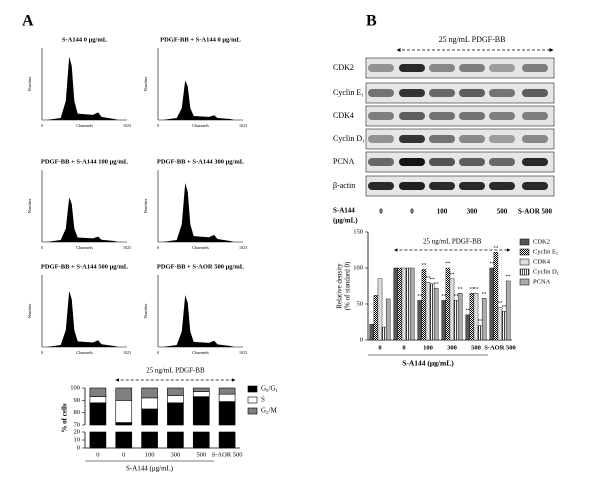  Describe the element at coordinates (442, 212) in the screenshot. I see `lane-label: 100` at that location.